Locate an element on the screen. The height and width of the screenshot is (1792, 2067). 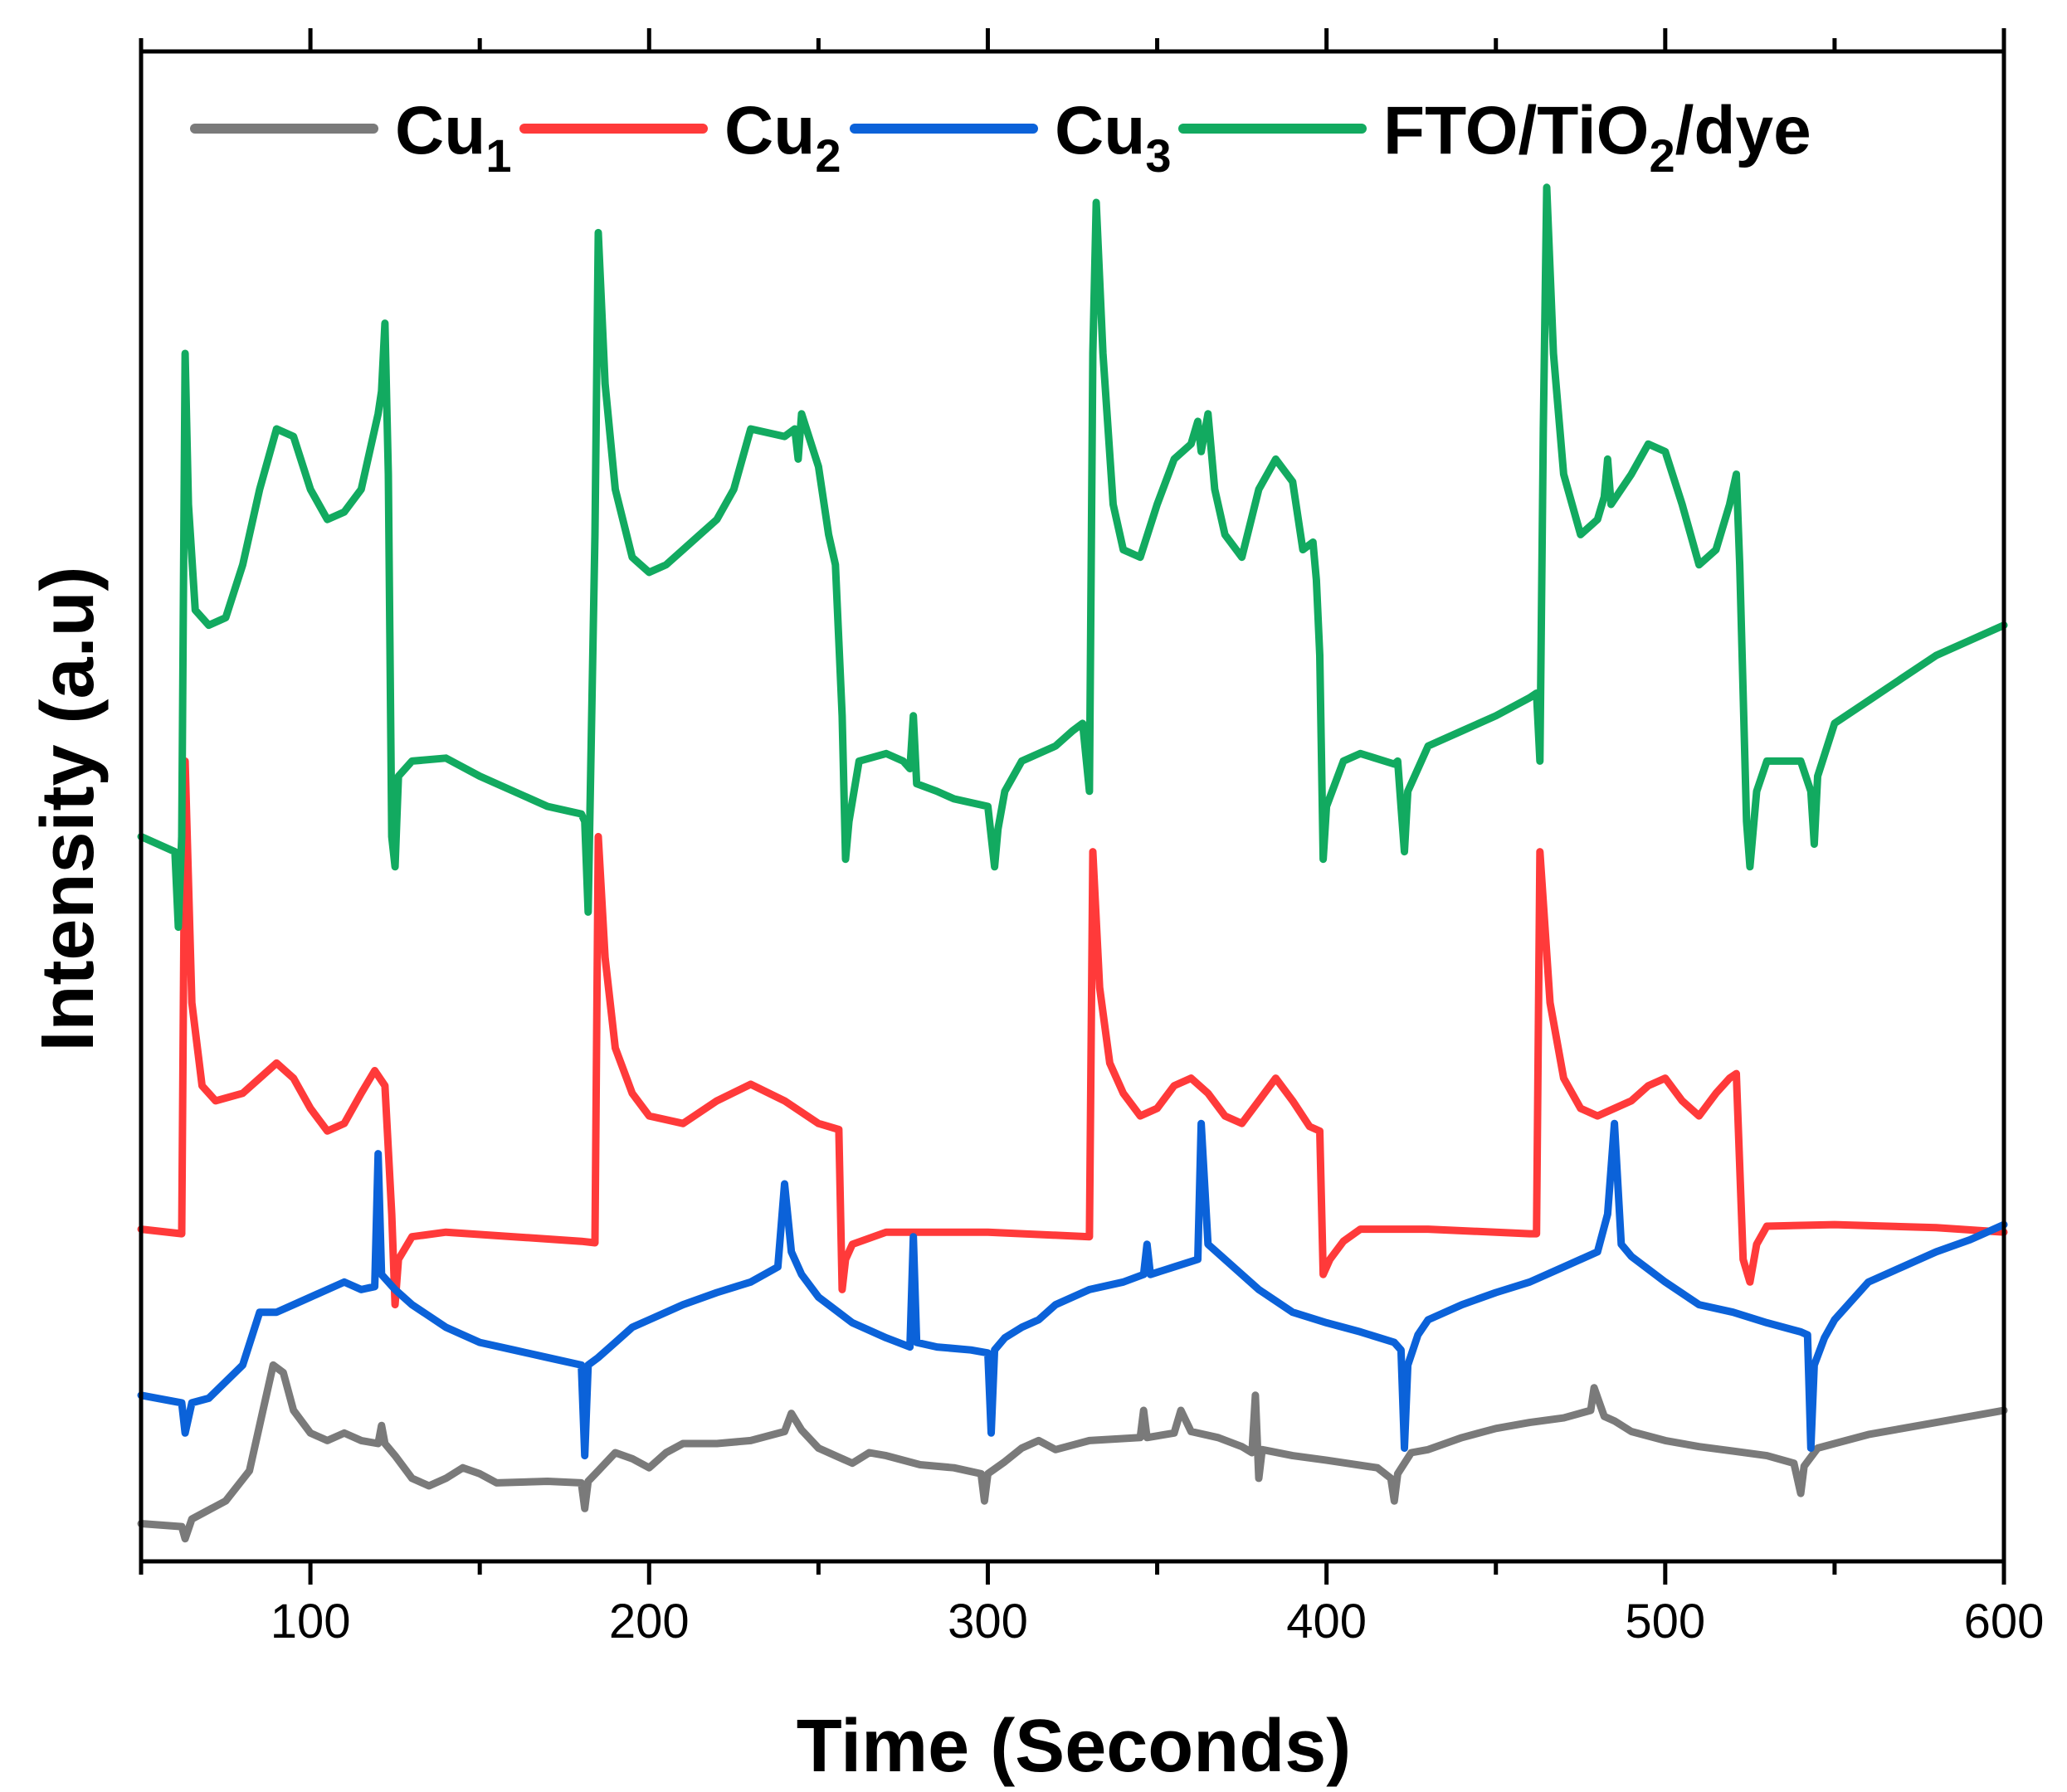
x-tick-label: 400 is located at coordinates (1326, 1621).